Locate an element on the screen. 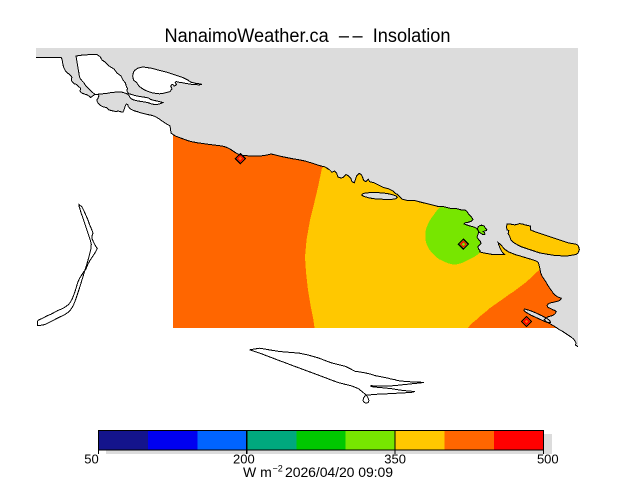 The height and width of the screenshot is (480, 640). svg-text: W m is located at coordinates (257, 472).